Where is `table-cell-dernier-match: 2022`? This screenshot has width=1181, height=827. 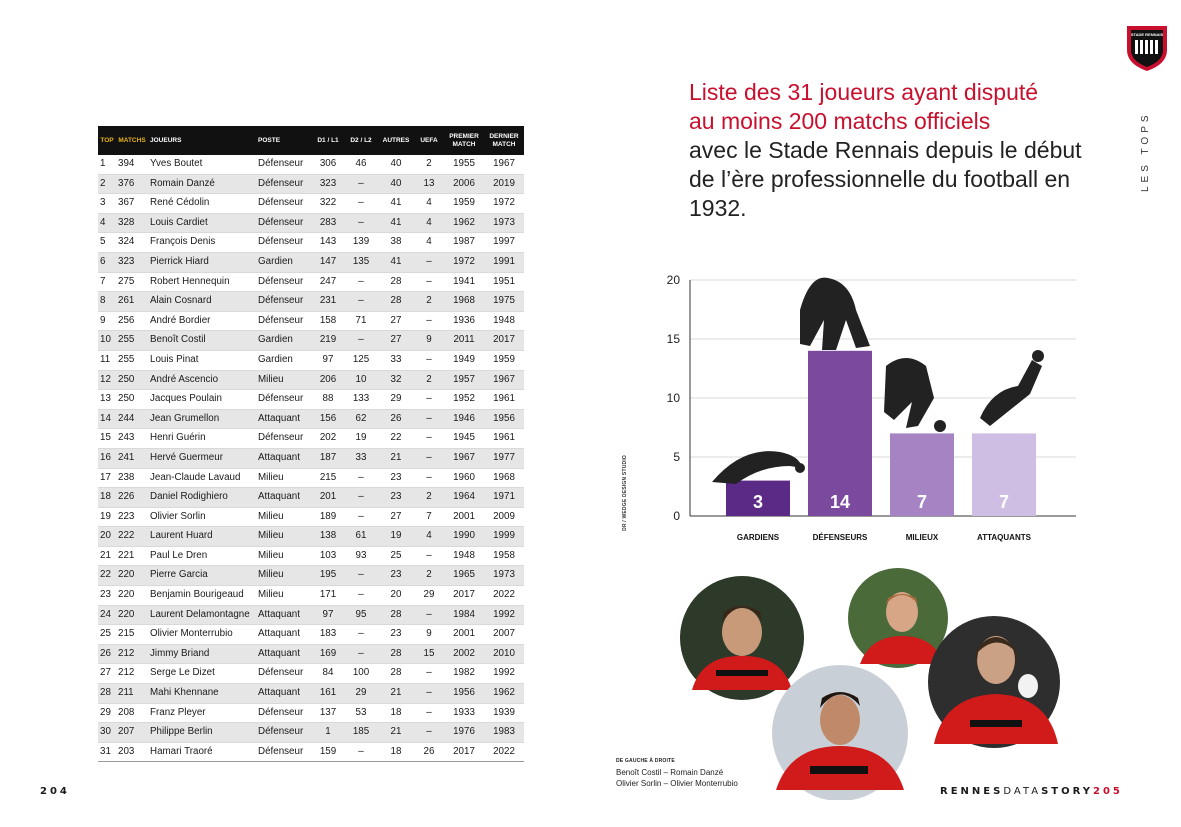
table-cell-dernier-match: 2022 is located at coordinates (504, 752).